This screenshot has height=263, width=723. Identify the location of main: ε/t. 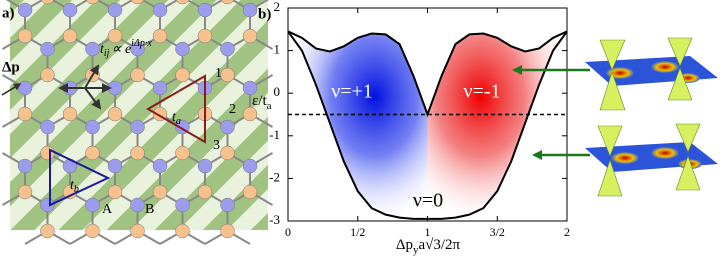
(259, 101).